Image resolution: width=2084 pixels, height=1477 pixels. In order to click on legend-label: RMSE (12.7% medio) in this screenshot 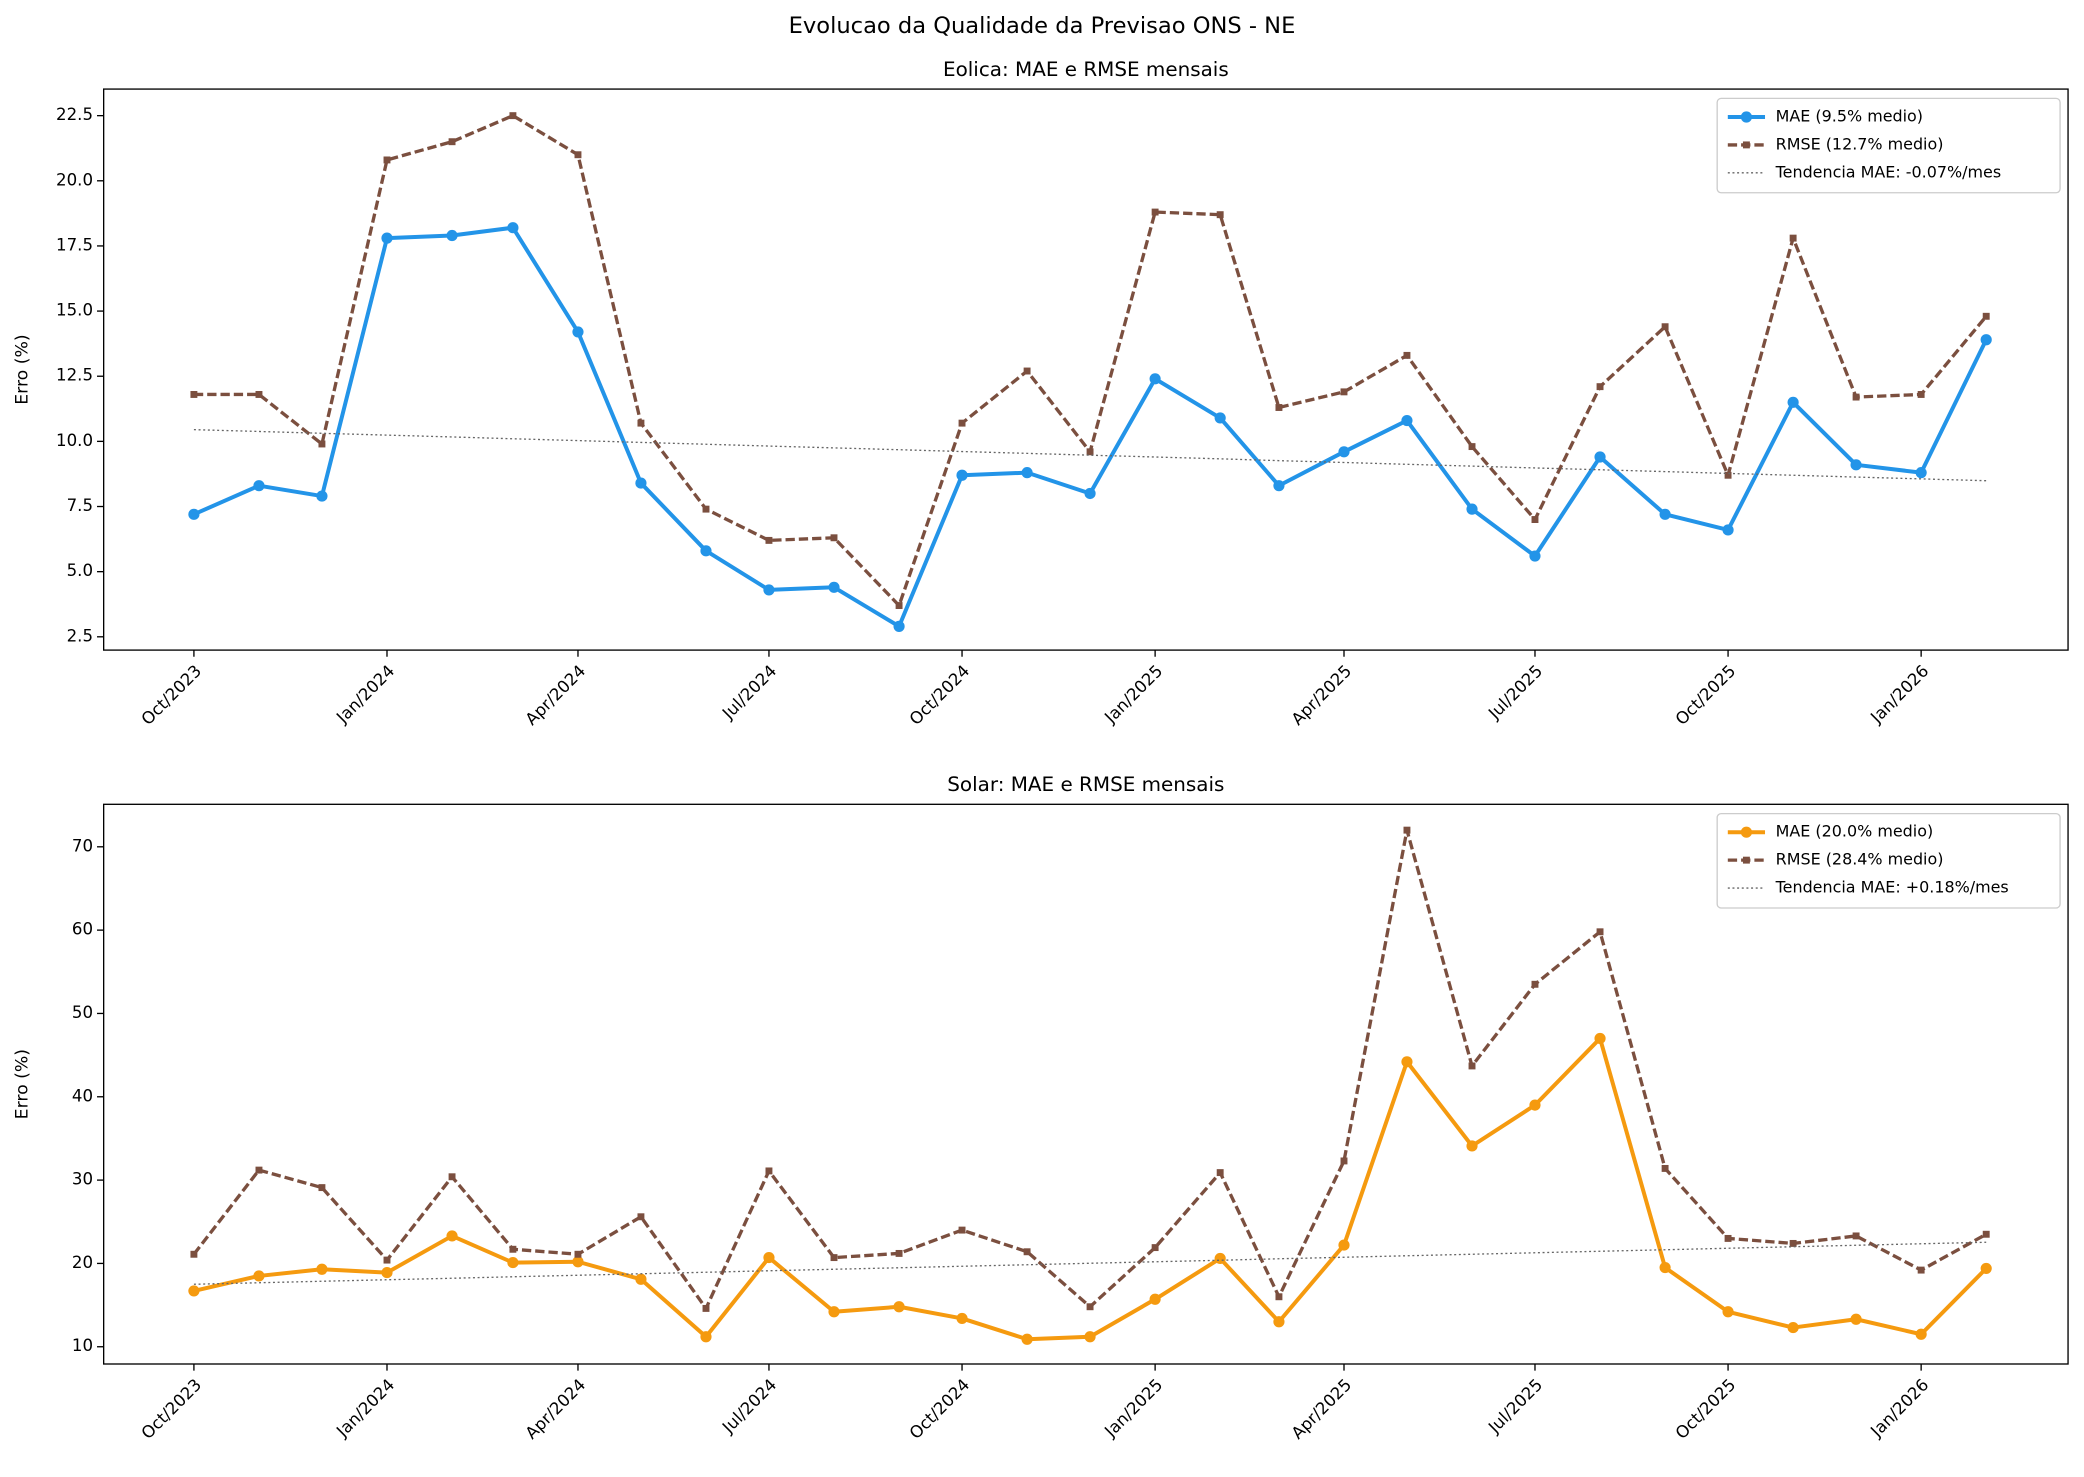, I will do `click(1860, 143)`.